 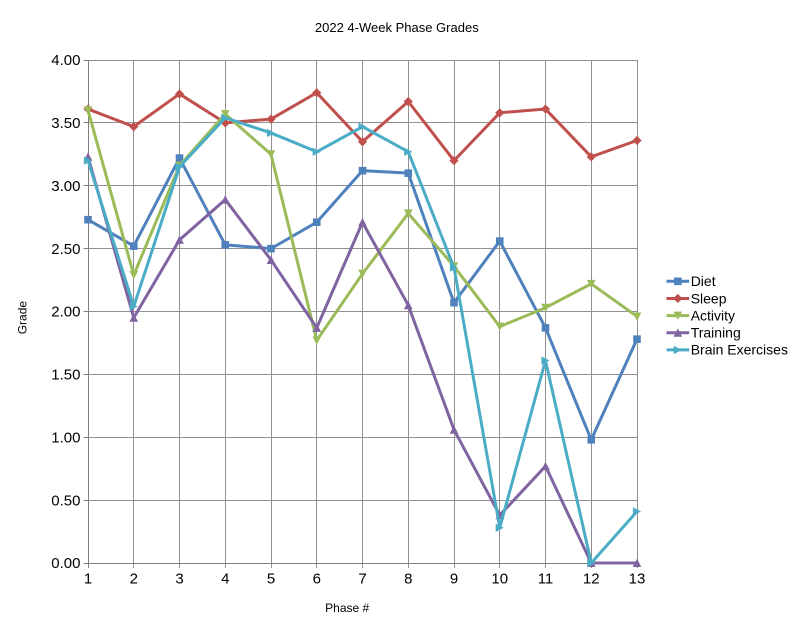 What do you see at coordinates (65, 375) in the screenshot?
I see `svg-text: 1.50` at bounding box center [65, 375].